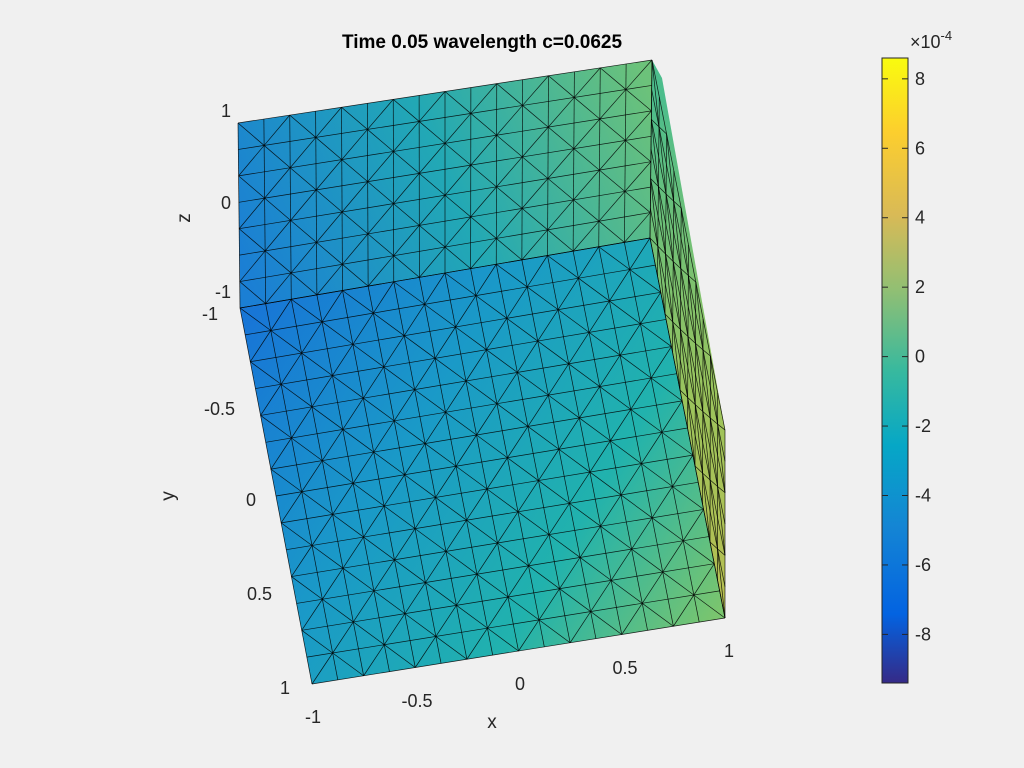  I want to click on colorbar-exponent: -4, so click(947, 35).